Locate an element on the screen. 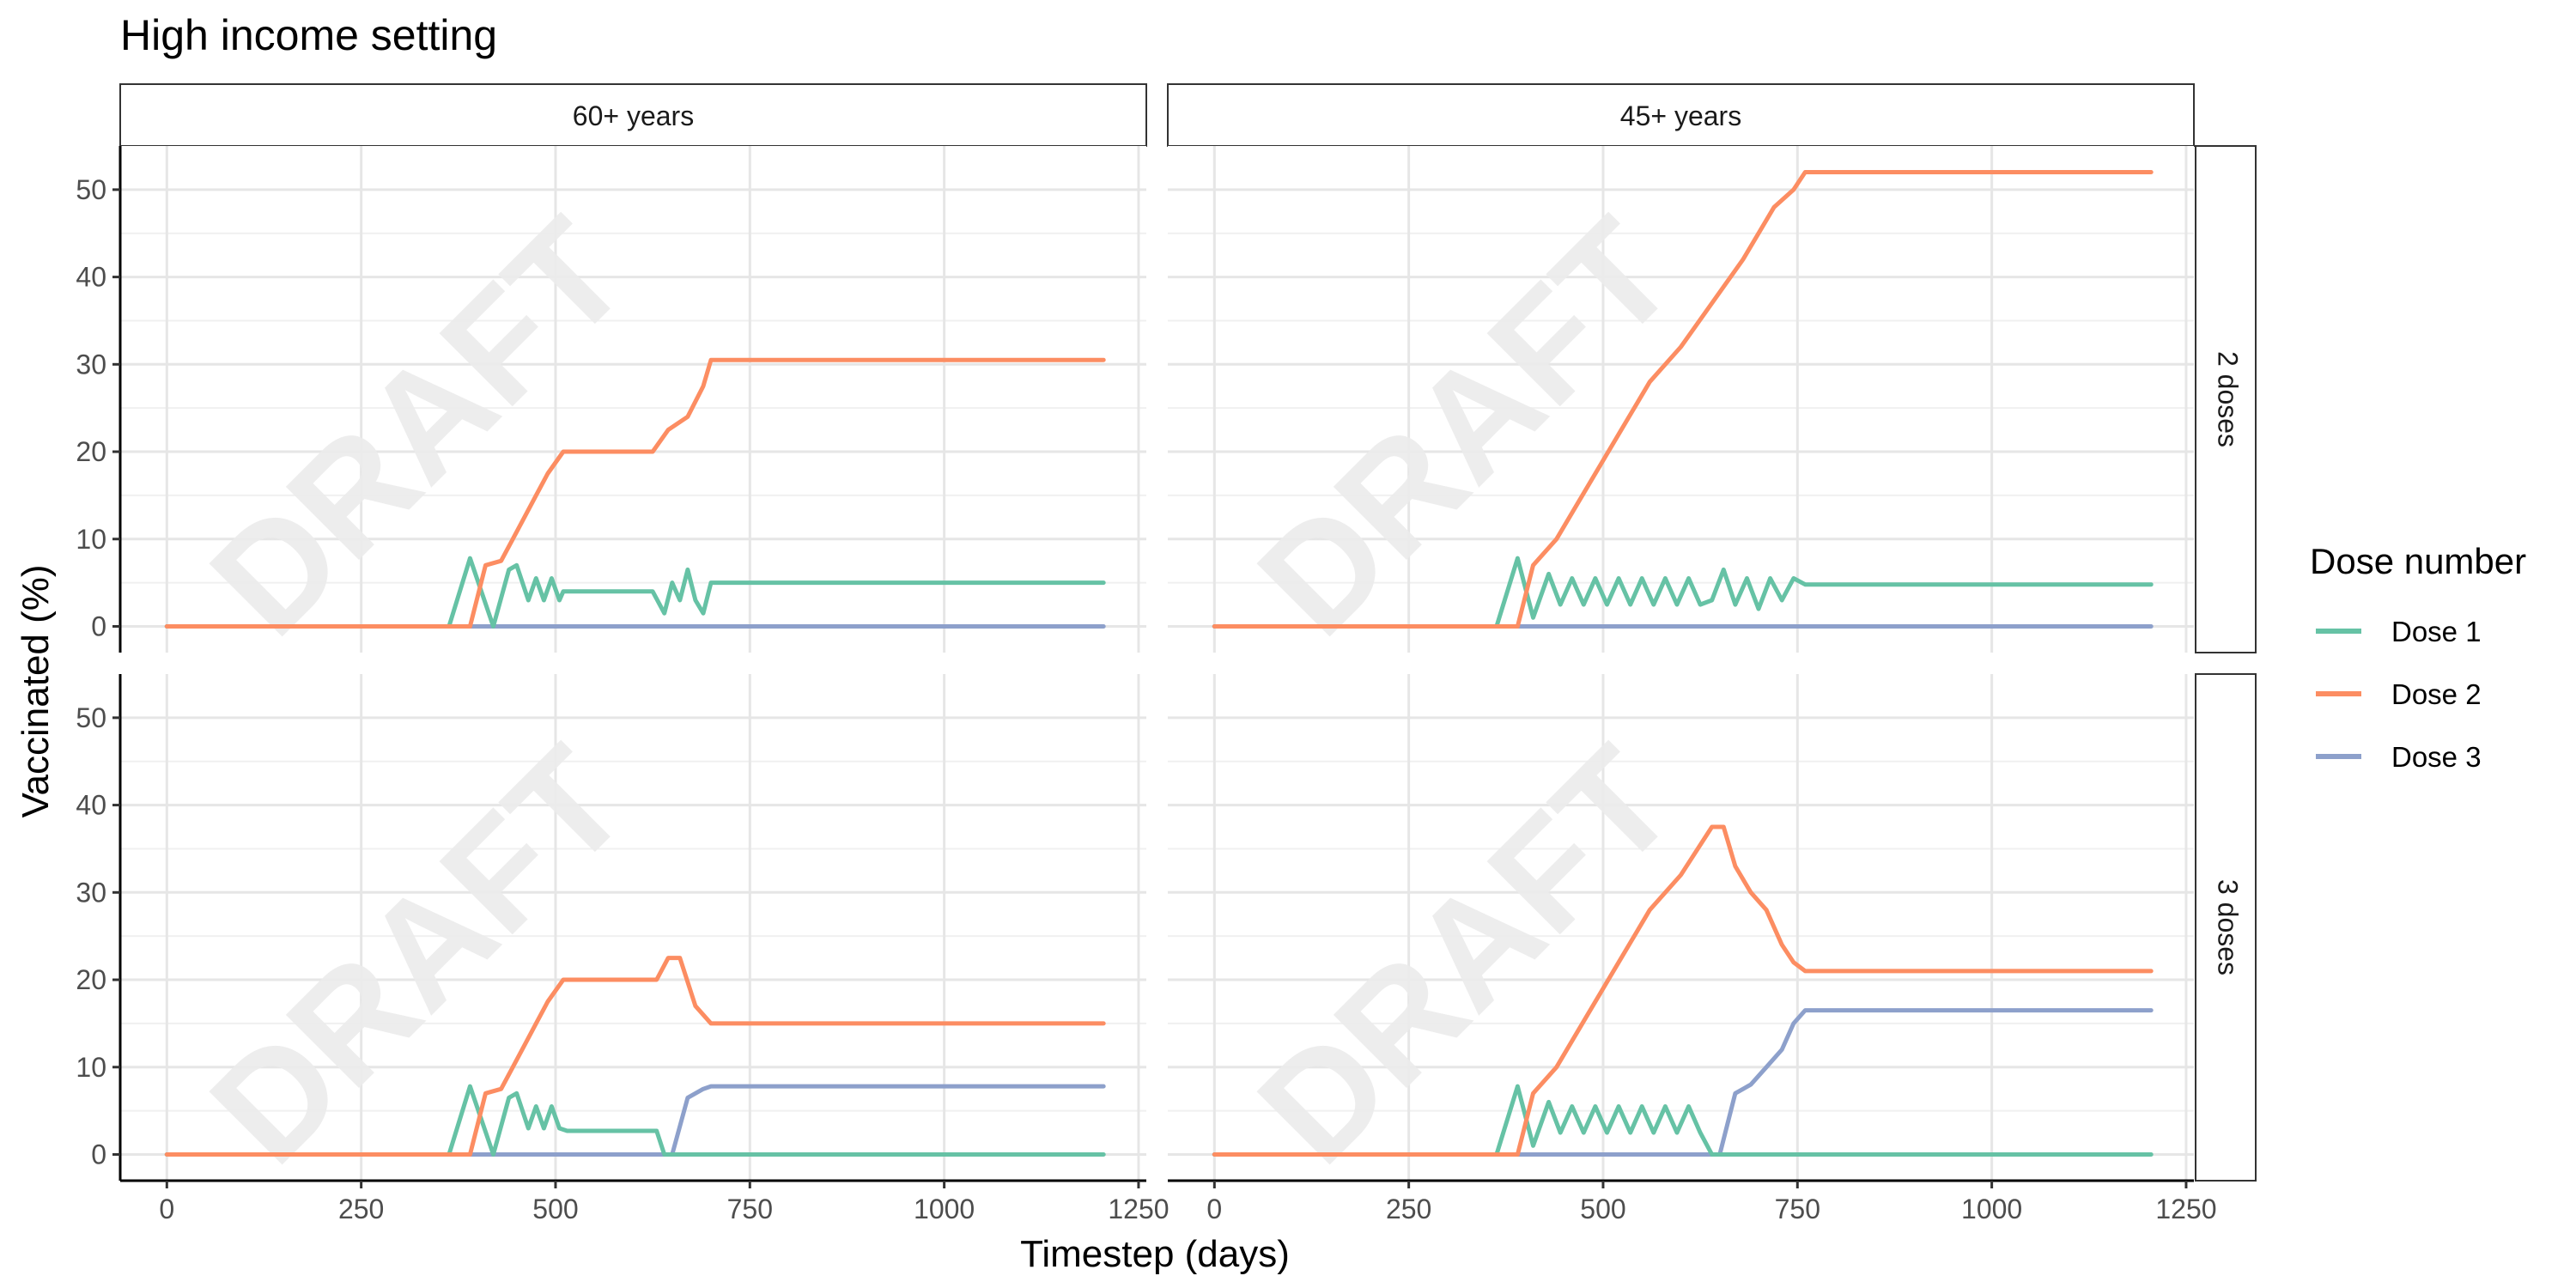  facet-strip-label: 3 doses is located at coordinates (2229, 927).